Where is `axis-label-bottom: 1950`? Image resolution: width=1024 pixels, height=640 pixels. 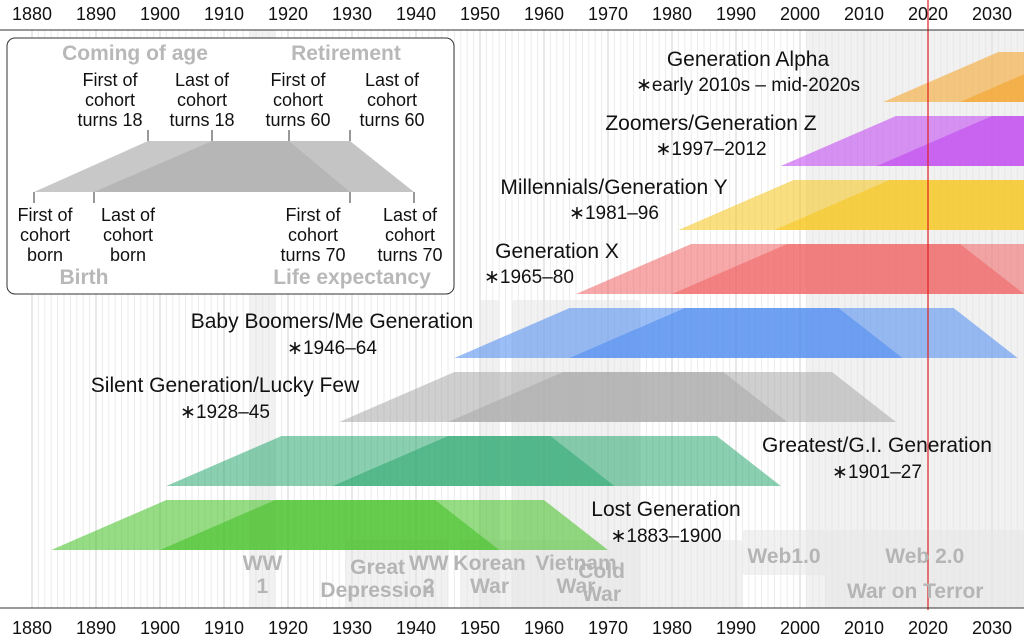 axis-label-bottom: 1950 is located at coordinates (480, 628).